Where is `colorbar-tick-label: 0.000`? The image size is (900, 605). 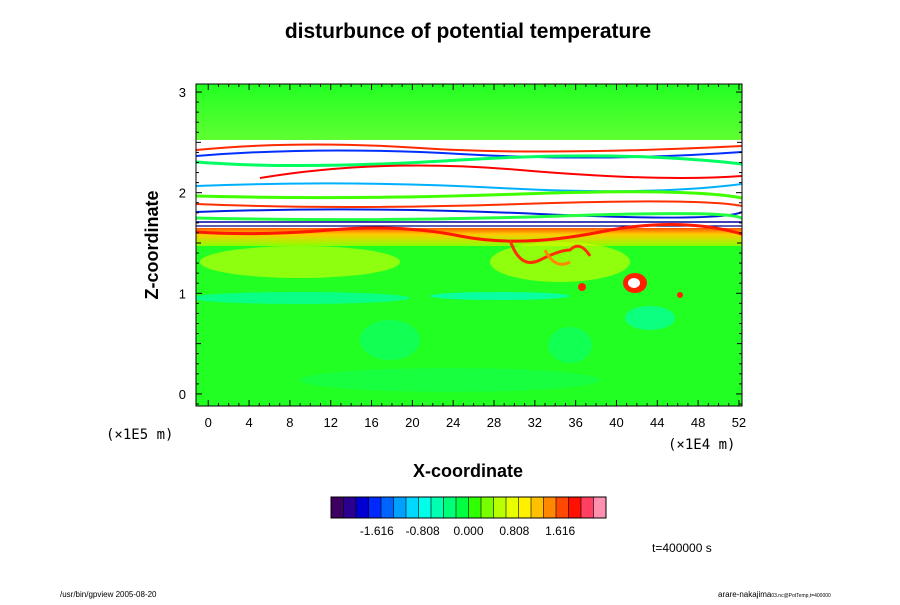
colorbar-tick-label: 0.000 is located at coordinates (468, 531).